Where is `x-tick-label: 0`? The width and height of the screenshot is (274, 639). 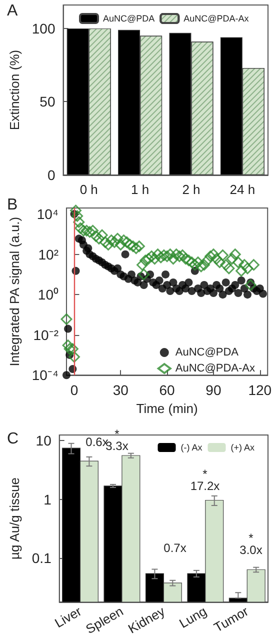 x-tick-label: 0 is located at coordinates (74, 390).